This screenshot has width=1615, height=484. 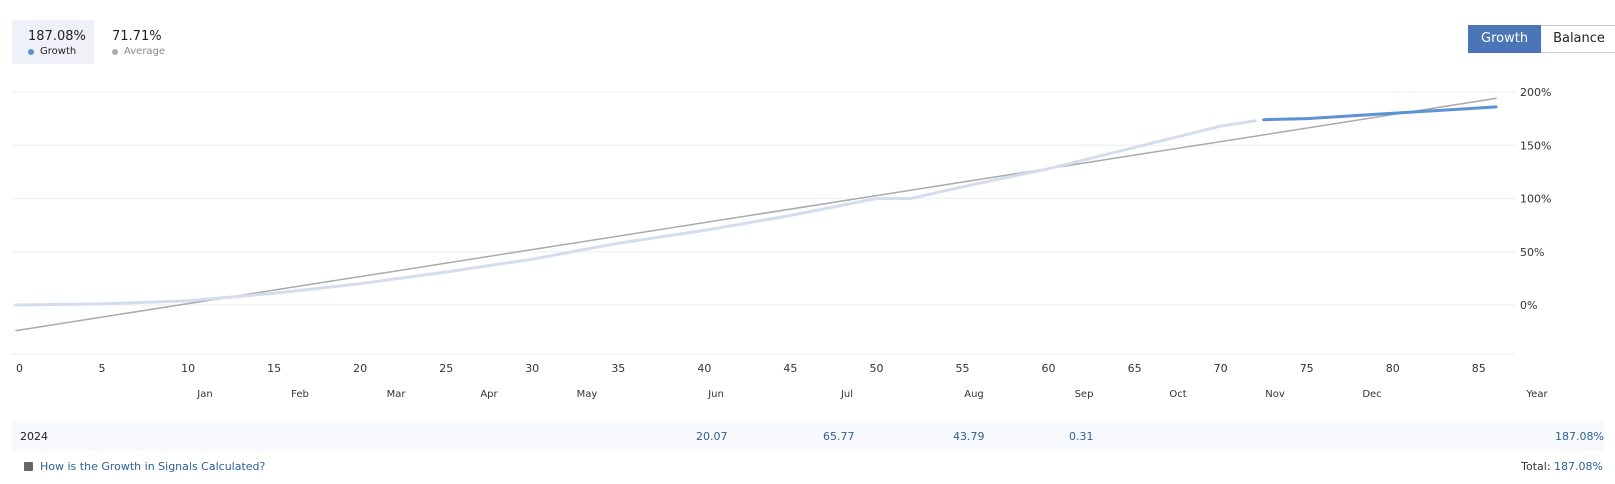 I want to click on month-label: Mar, so click(x=397, y=394).